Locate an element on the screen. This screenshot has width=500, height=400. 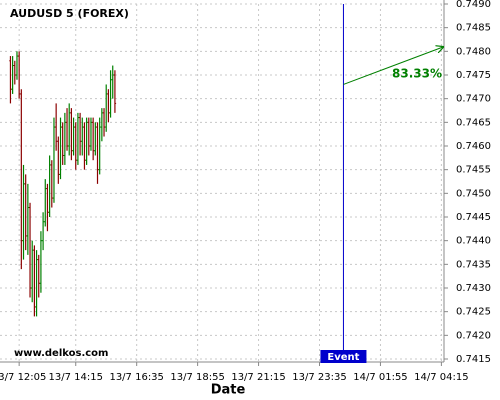
watermark: www.delkos.com is located at coordinates (61, 353).